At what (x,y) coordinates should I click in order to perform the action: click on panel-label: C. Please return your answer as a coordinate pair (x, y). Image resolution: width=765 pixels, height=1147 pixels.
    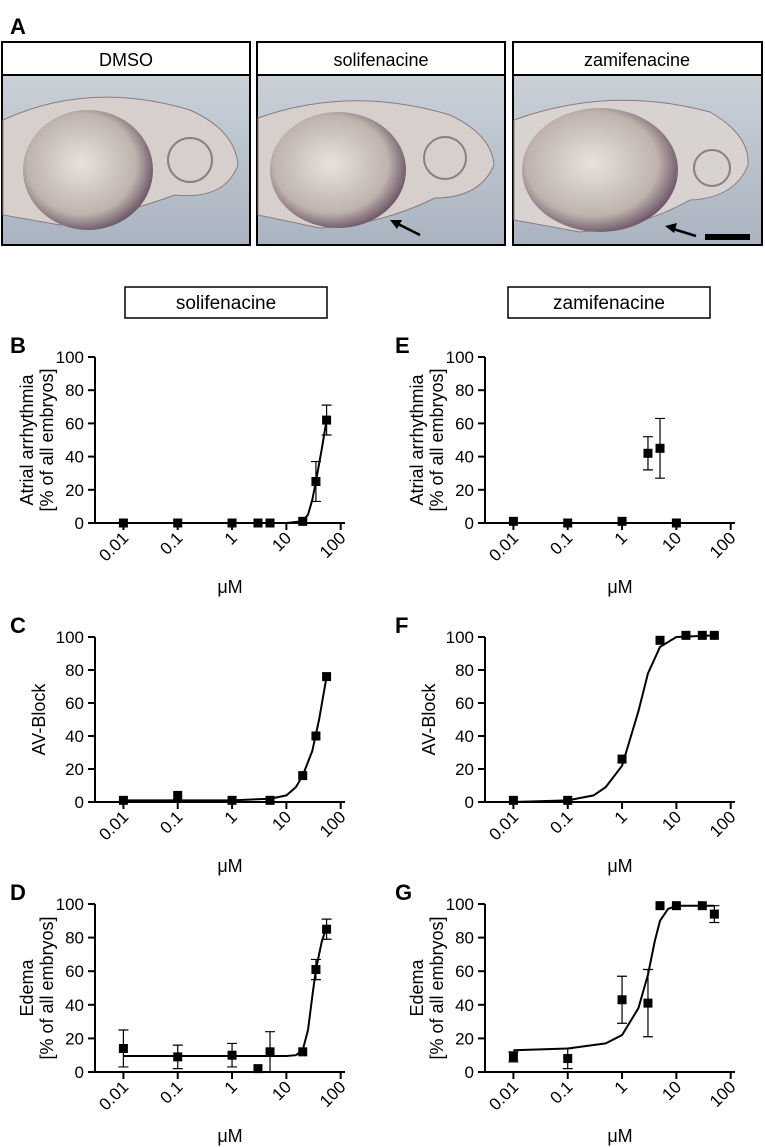
    Looking at the image, I should click on (18, 625).